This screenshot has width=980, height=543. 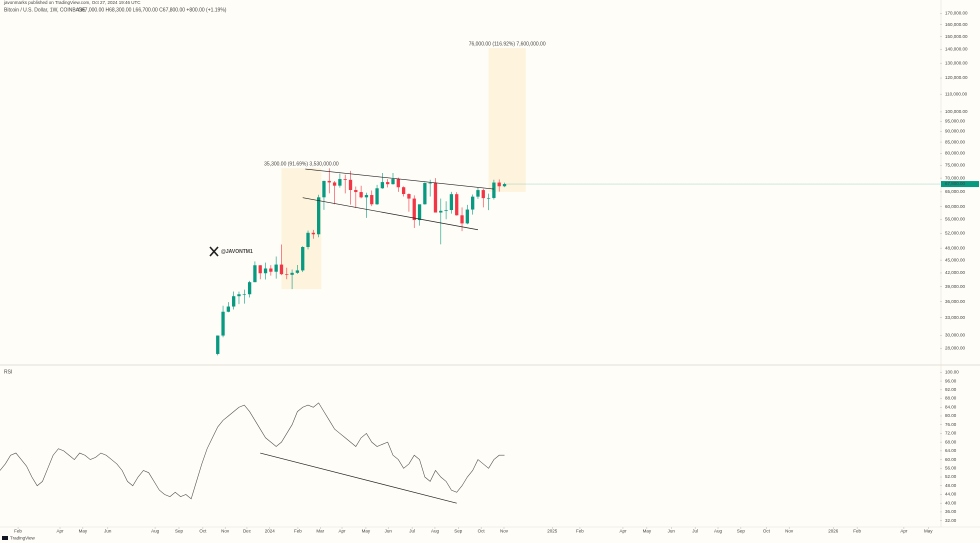 I want to click on x-tick-label: Sep, so click(x=741, y=531).